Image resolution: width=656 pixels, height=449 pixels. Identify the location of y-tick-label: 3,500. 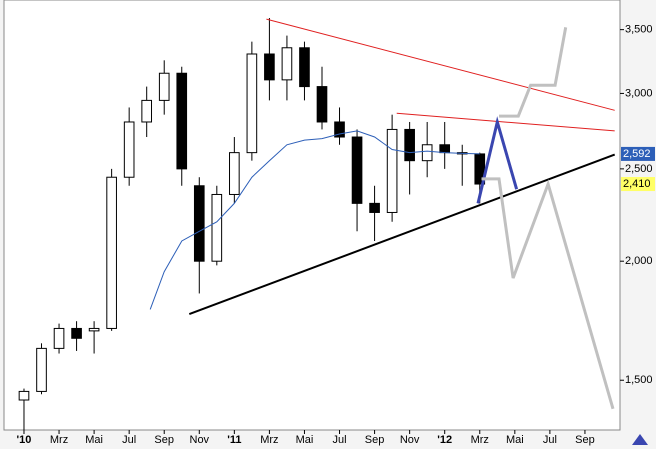
(639, 30).